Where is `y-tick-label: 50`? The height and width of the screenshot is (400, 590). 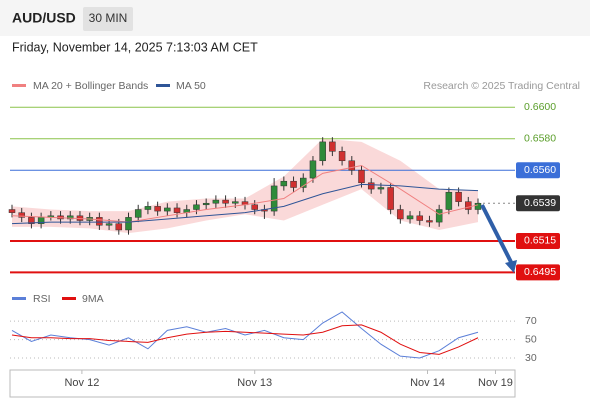
y-tick-label: 50 is located at coordinates (531, 339).